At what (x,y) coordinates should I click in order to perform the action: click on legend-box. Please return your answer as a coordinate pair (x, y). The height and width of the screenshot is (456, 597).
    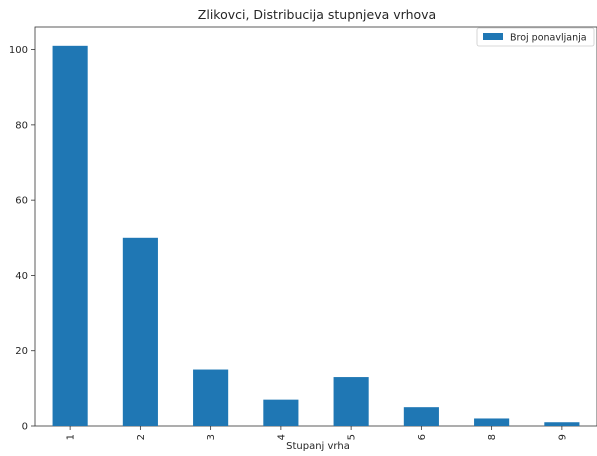
    Looking at the image, I should click on (535, 37).